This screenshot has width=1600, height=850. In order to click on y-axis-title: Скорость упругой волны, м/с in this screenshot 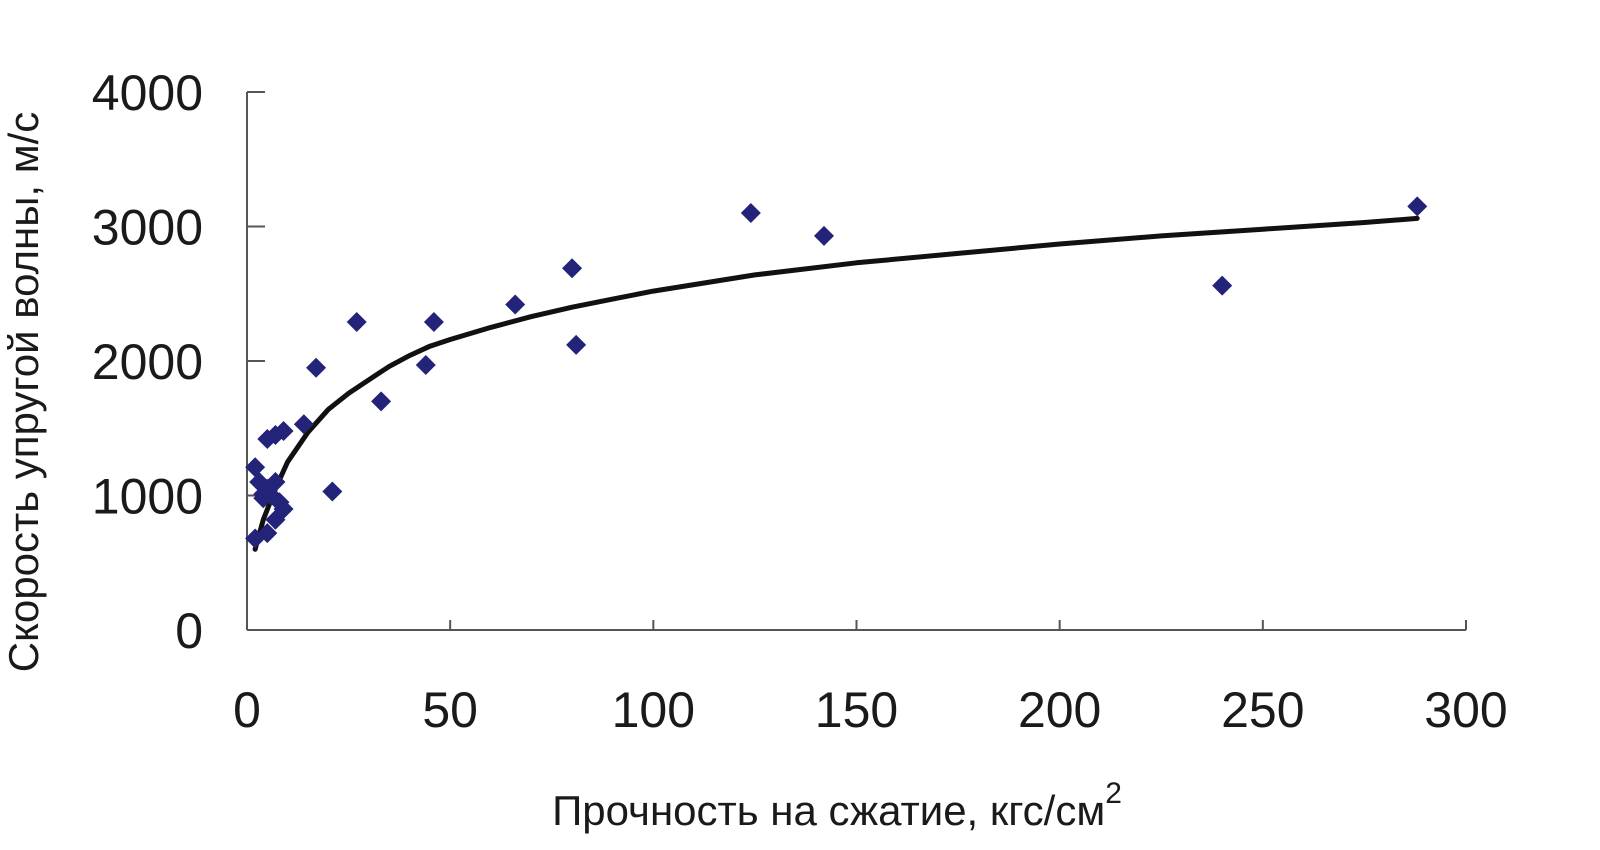, I will do `click(23, 392)`.